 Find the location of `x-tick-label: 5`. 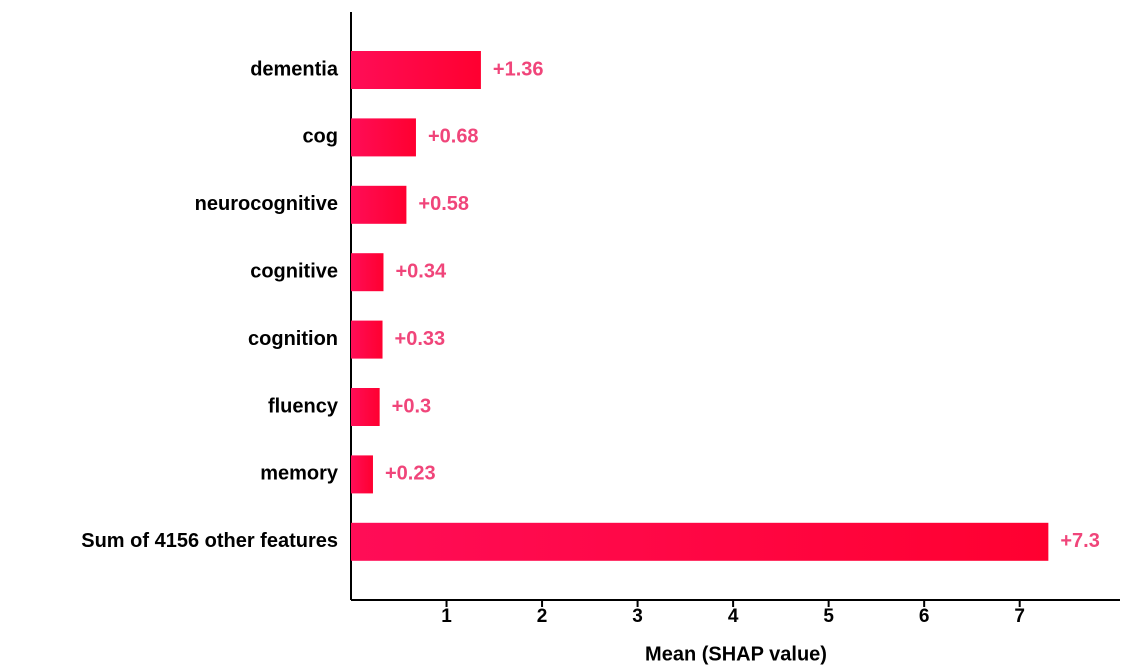

x-tick-label: 5 is located at coordinates (828, 616).